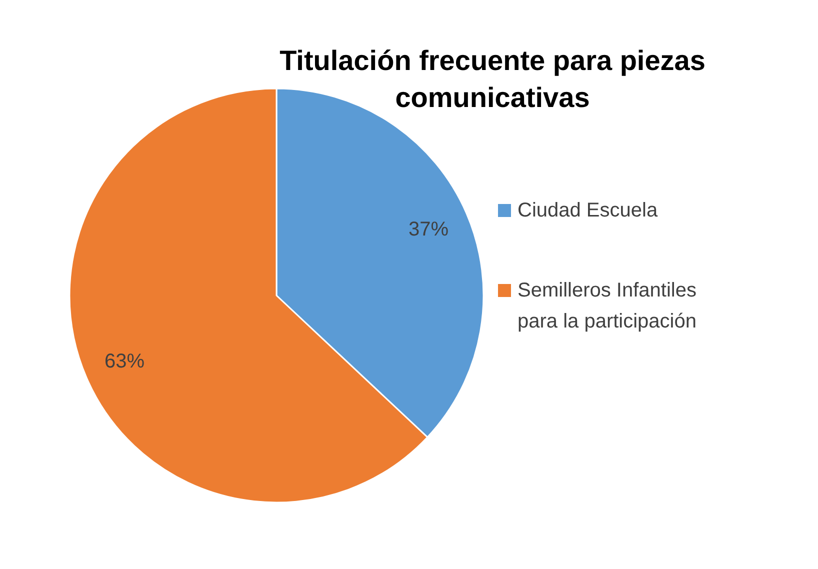 Image resolution: width=818 pixels, height=569 pixels. I want to click on legend-label: Semilleros Infantiles para la participación, so click(607, 306).